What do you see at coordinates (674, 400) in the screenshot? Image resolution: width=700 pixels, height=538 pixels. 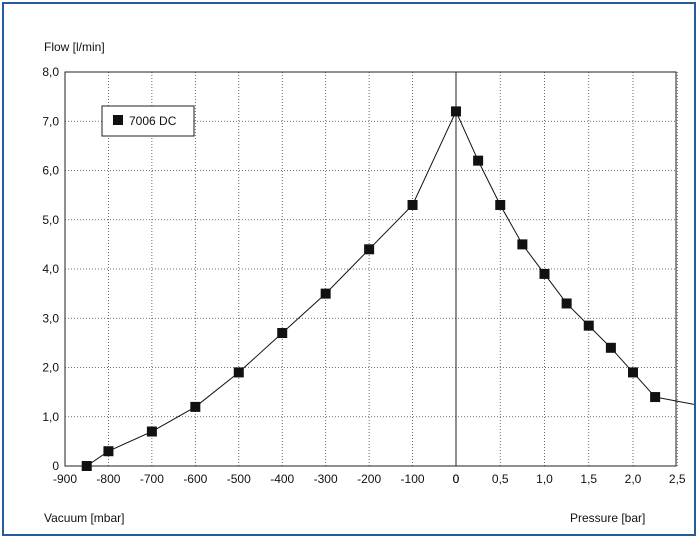 I see `series-line-tail` at bounding box center [674, 400].